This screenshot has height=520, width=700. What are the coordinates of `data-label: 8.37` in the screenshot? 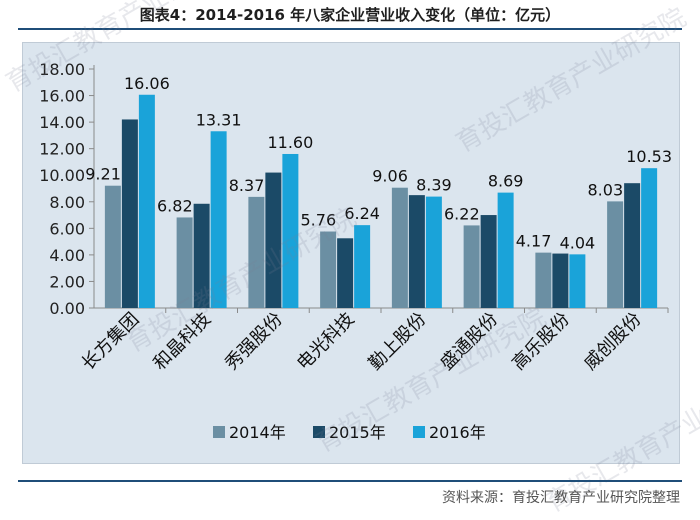 It's located at (247, 185).